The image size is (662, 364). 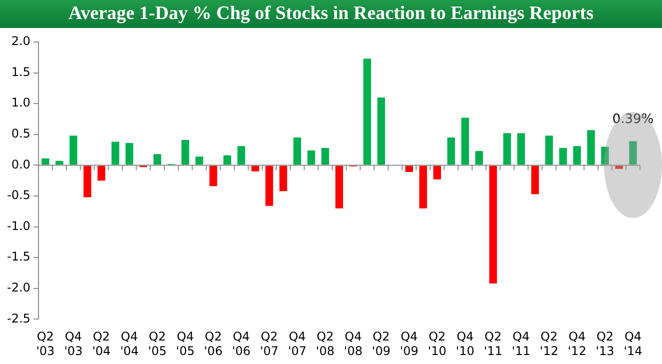 What do you see at coordinates (549, 344) in the screenshot?
I see `x-tick-label: Q2 '12` at bounding box center [549, 344].